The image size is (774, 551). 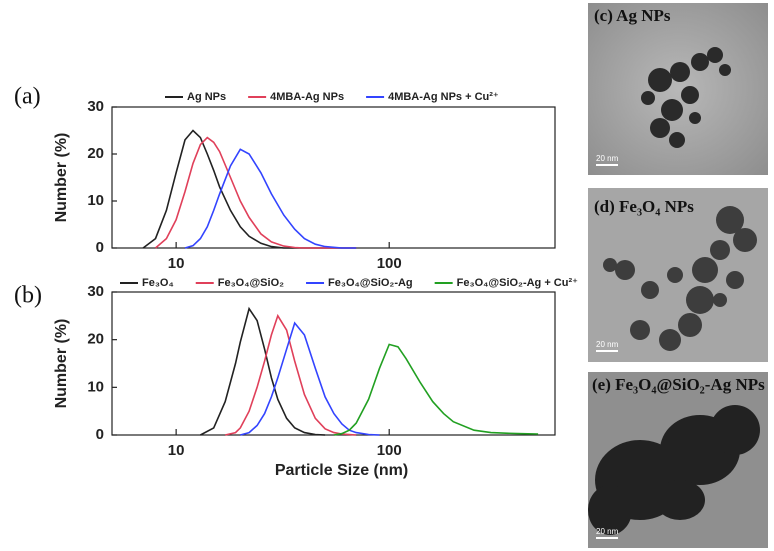 What do you see at coordinates (678, 89) in the screenshot?
I see `tem-image-c` at bounding box center [678, 89].